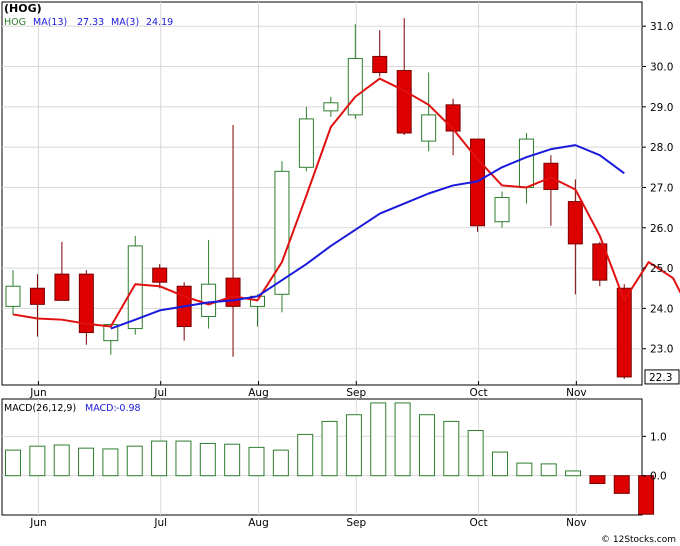 The image size is (680, 546). I want to click on price-y-tick-label: 31.0, so click(661, 27).